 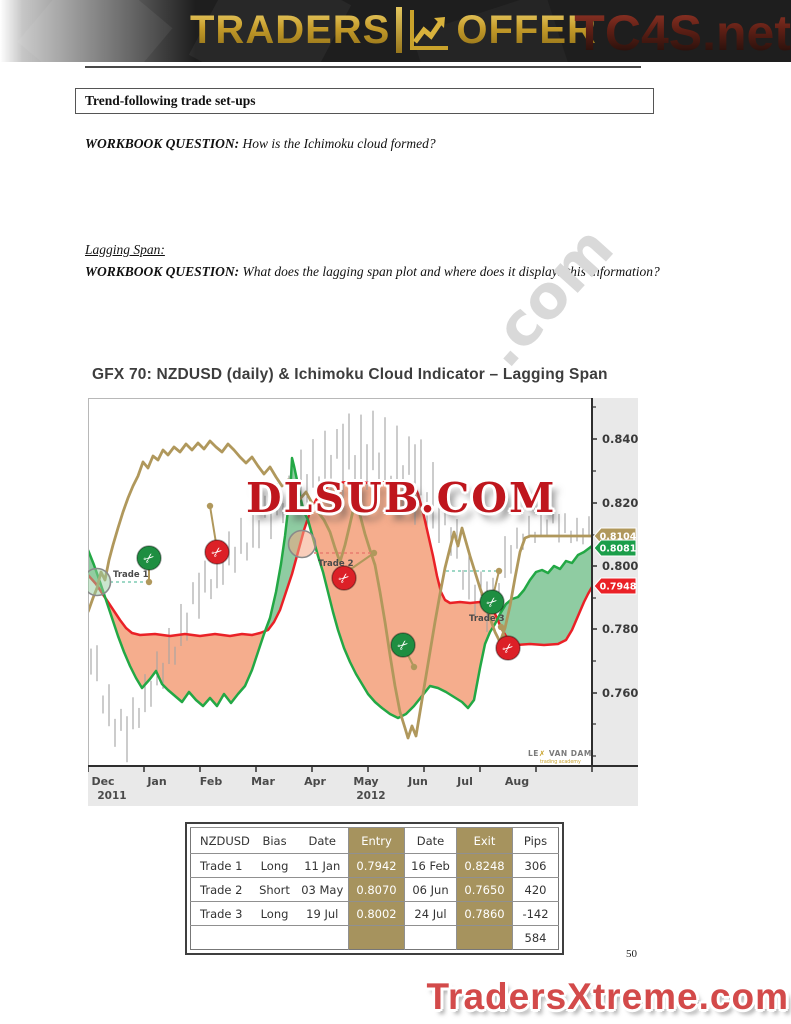 What do you see at coordinates (374, 937) in the screenshot?
I see `table-total-row: 584` at bounding box center [374, 937].